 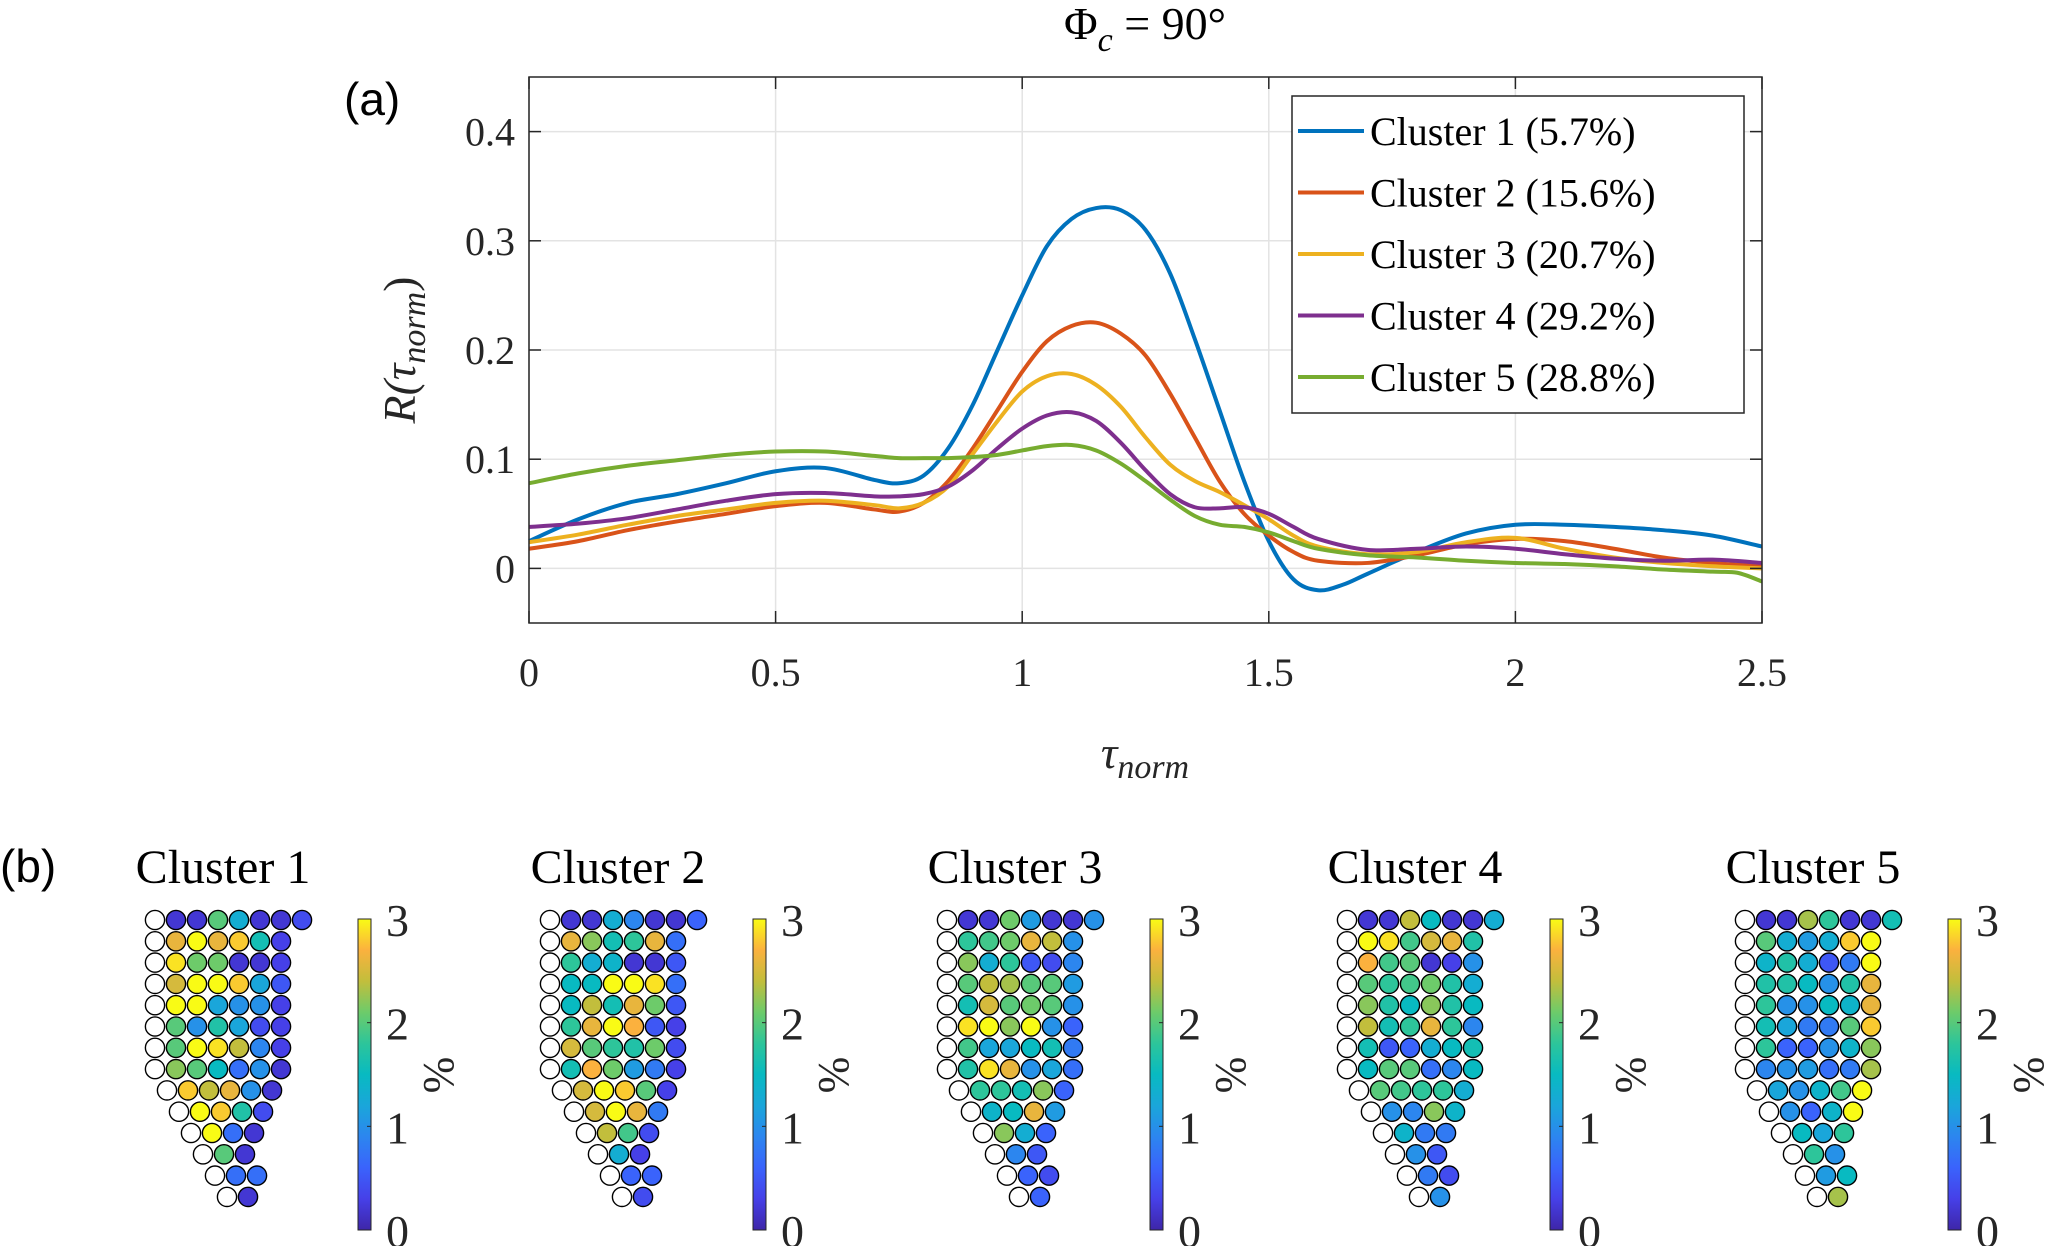 What do you see at coordinates (1189, 1024) in the screenshot?
I see `colorbar-tick-label: 2` at bounding box center [1189, 1024].